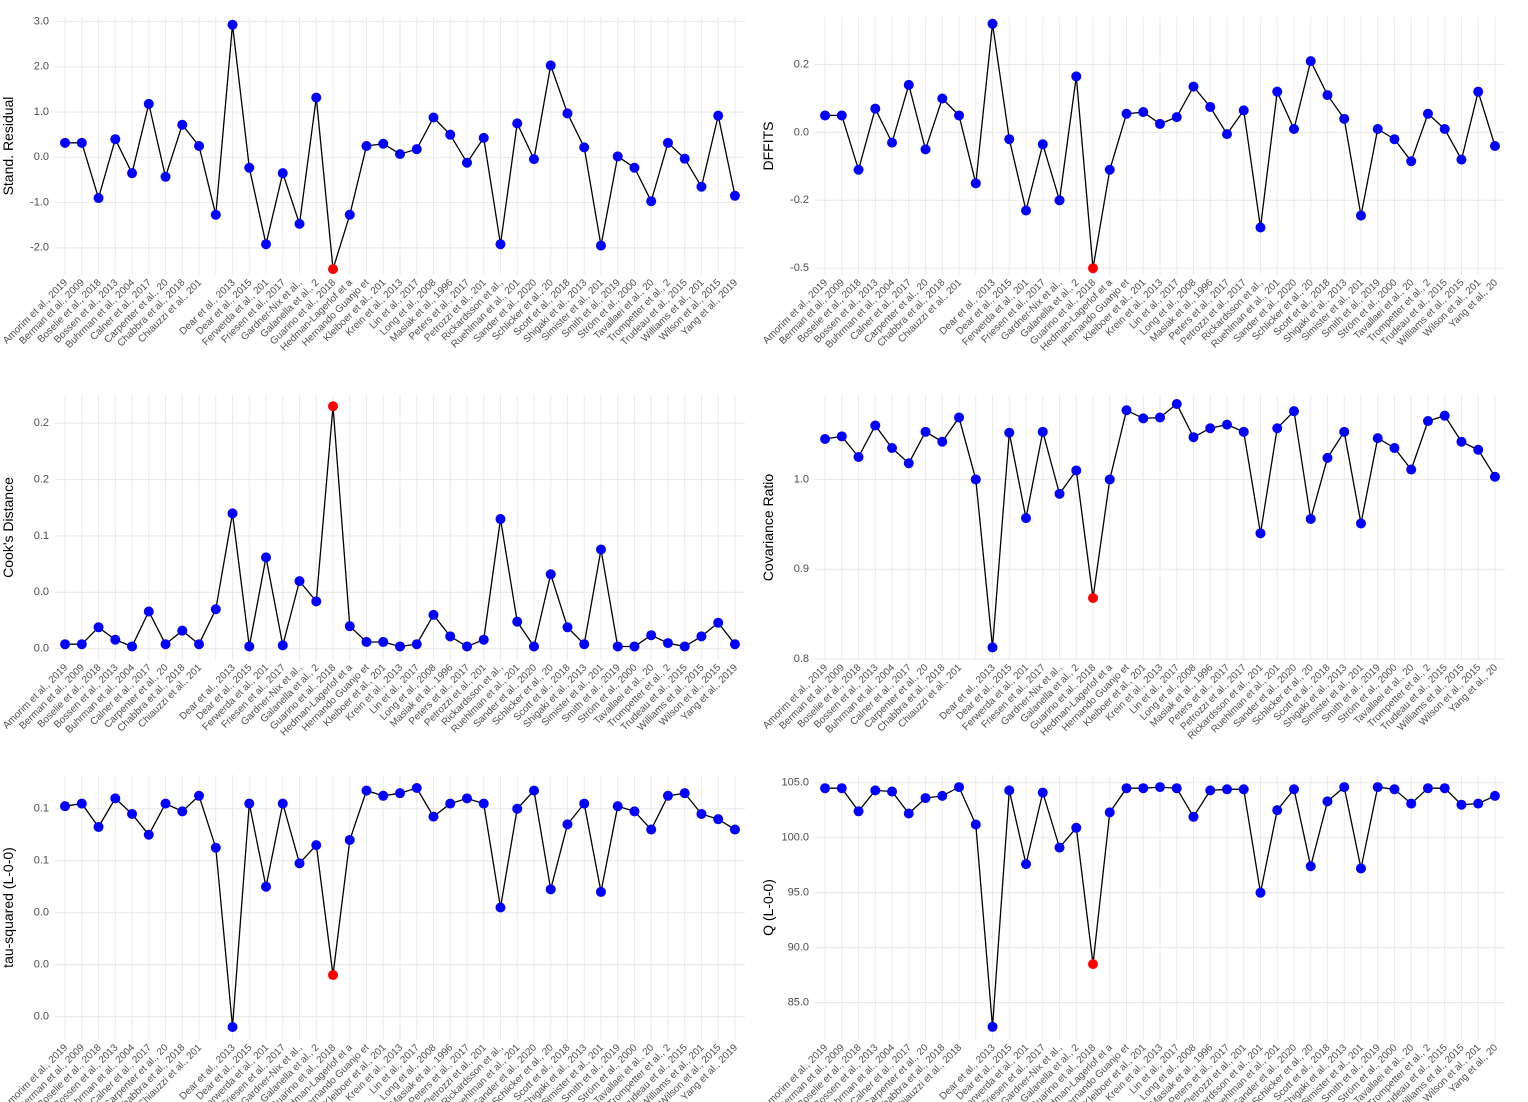  What do you see at coordinates (768, 528) in the screenshot?
I see `y-axis-title: Covariance Ratio` at bounding box center [768, 528].